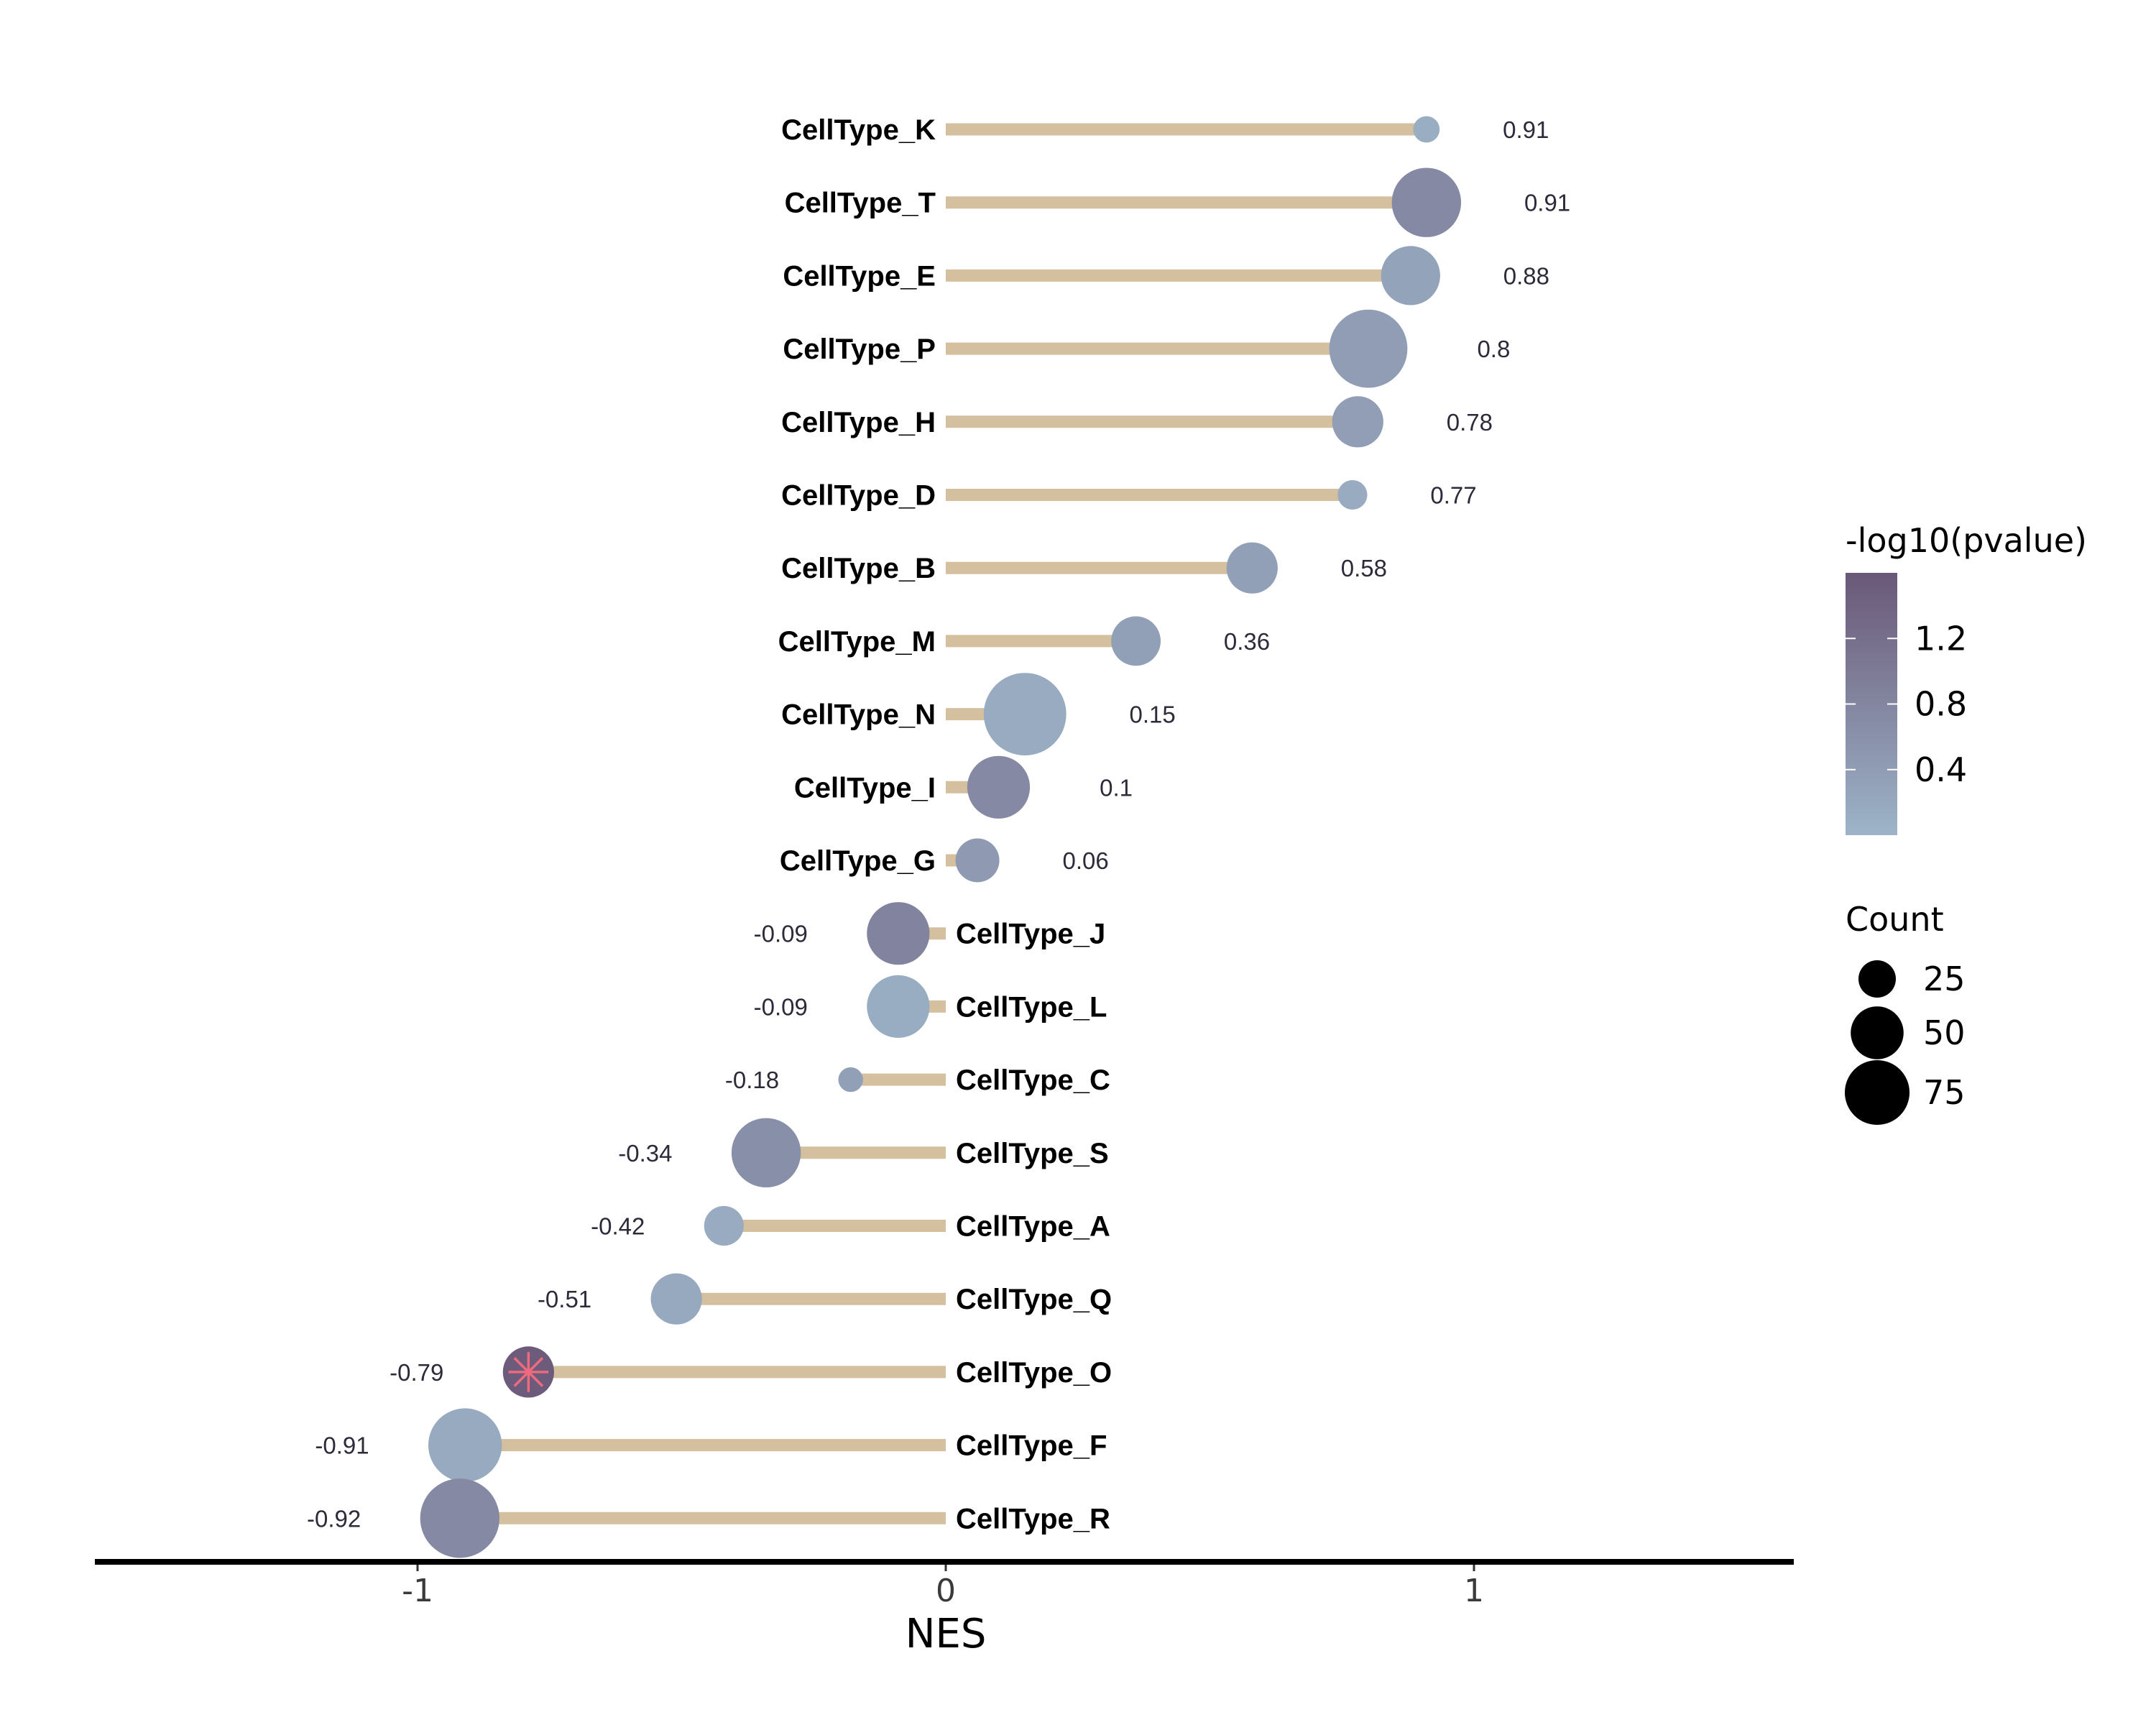 Image resolution: width=2156 pixels, height=1725 pixels. I want to click on asterisk-icon, so click(528, 1372).